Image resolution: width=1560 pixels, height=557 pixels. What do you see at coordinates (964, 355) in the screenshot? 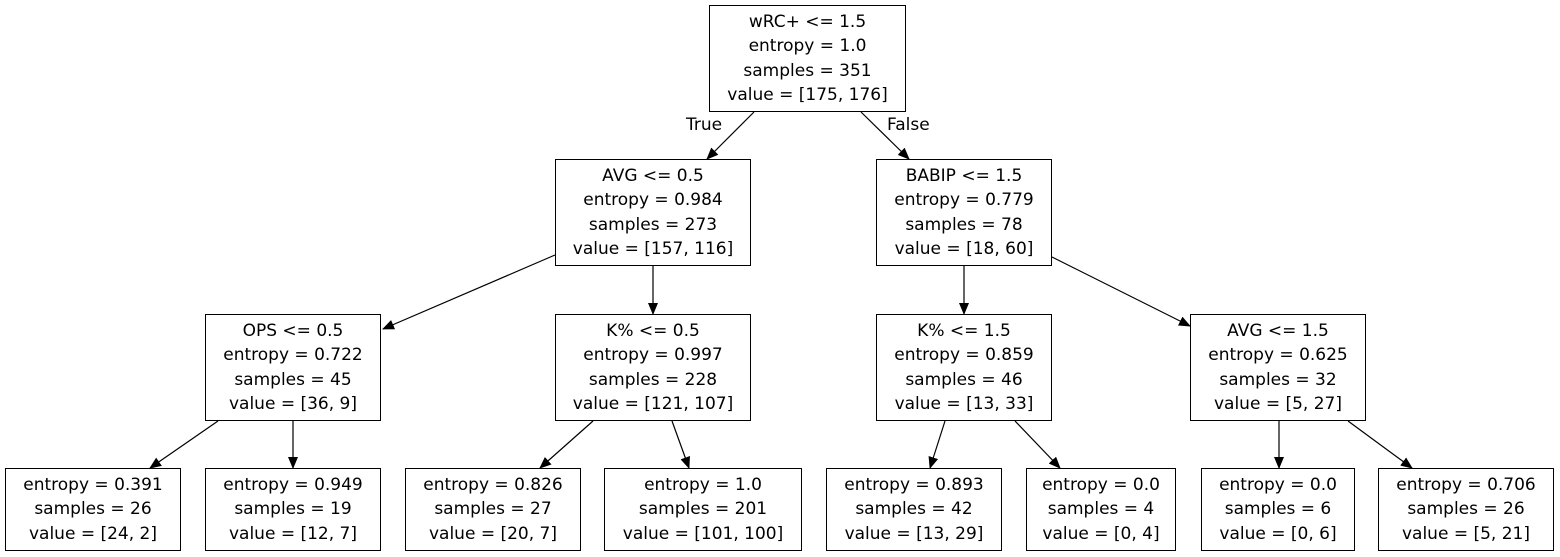
I see `node-line: entropy = 0.859` at bounding box center [964, 355].